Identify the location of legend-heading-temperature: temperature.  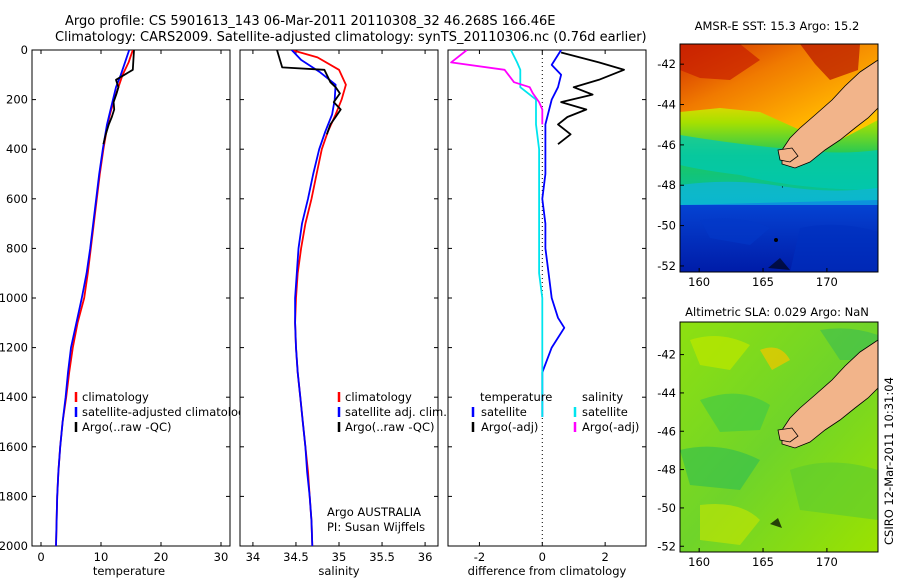
(516, 397).